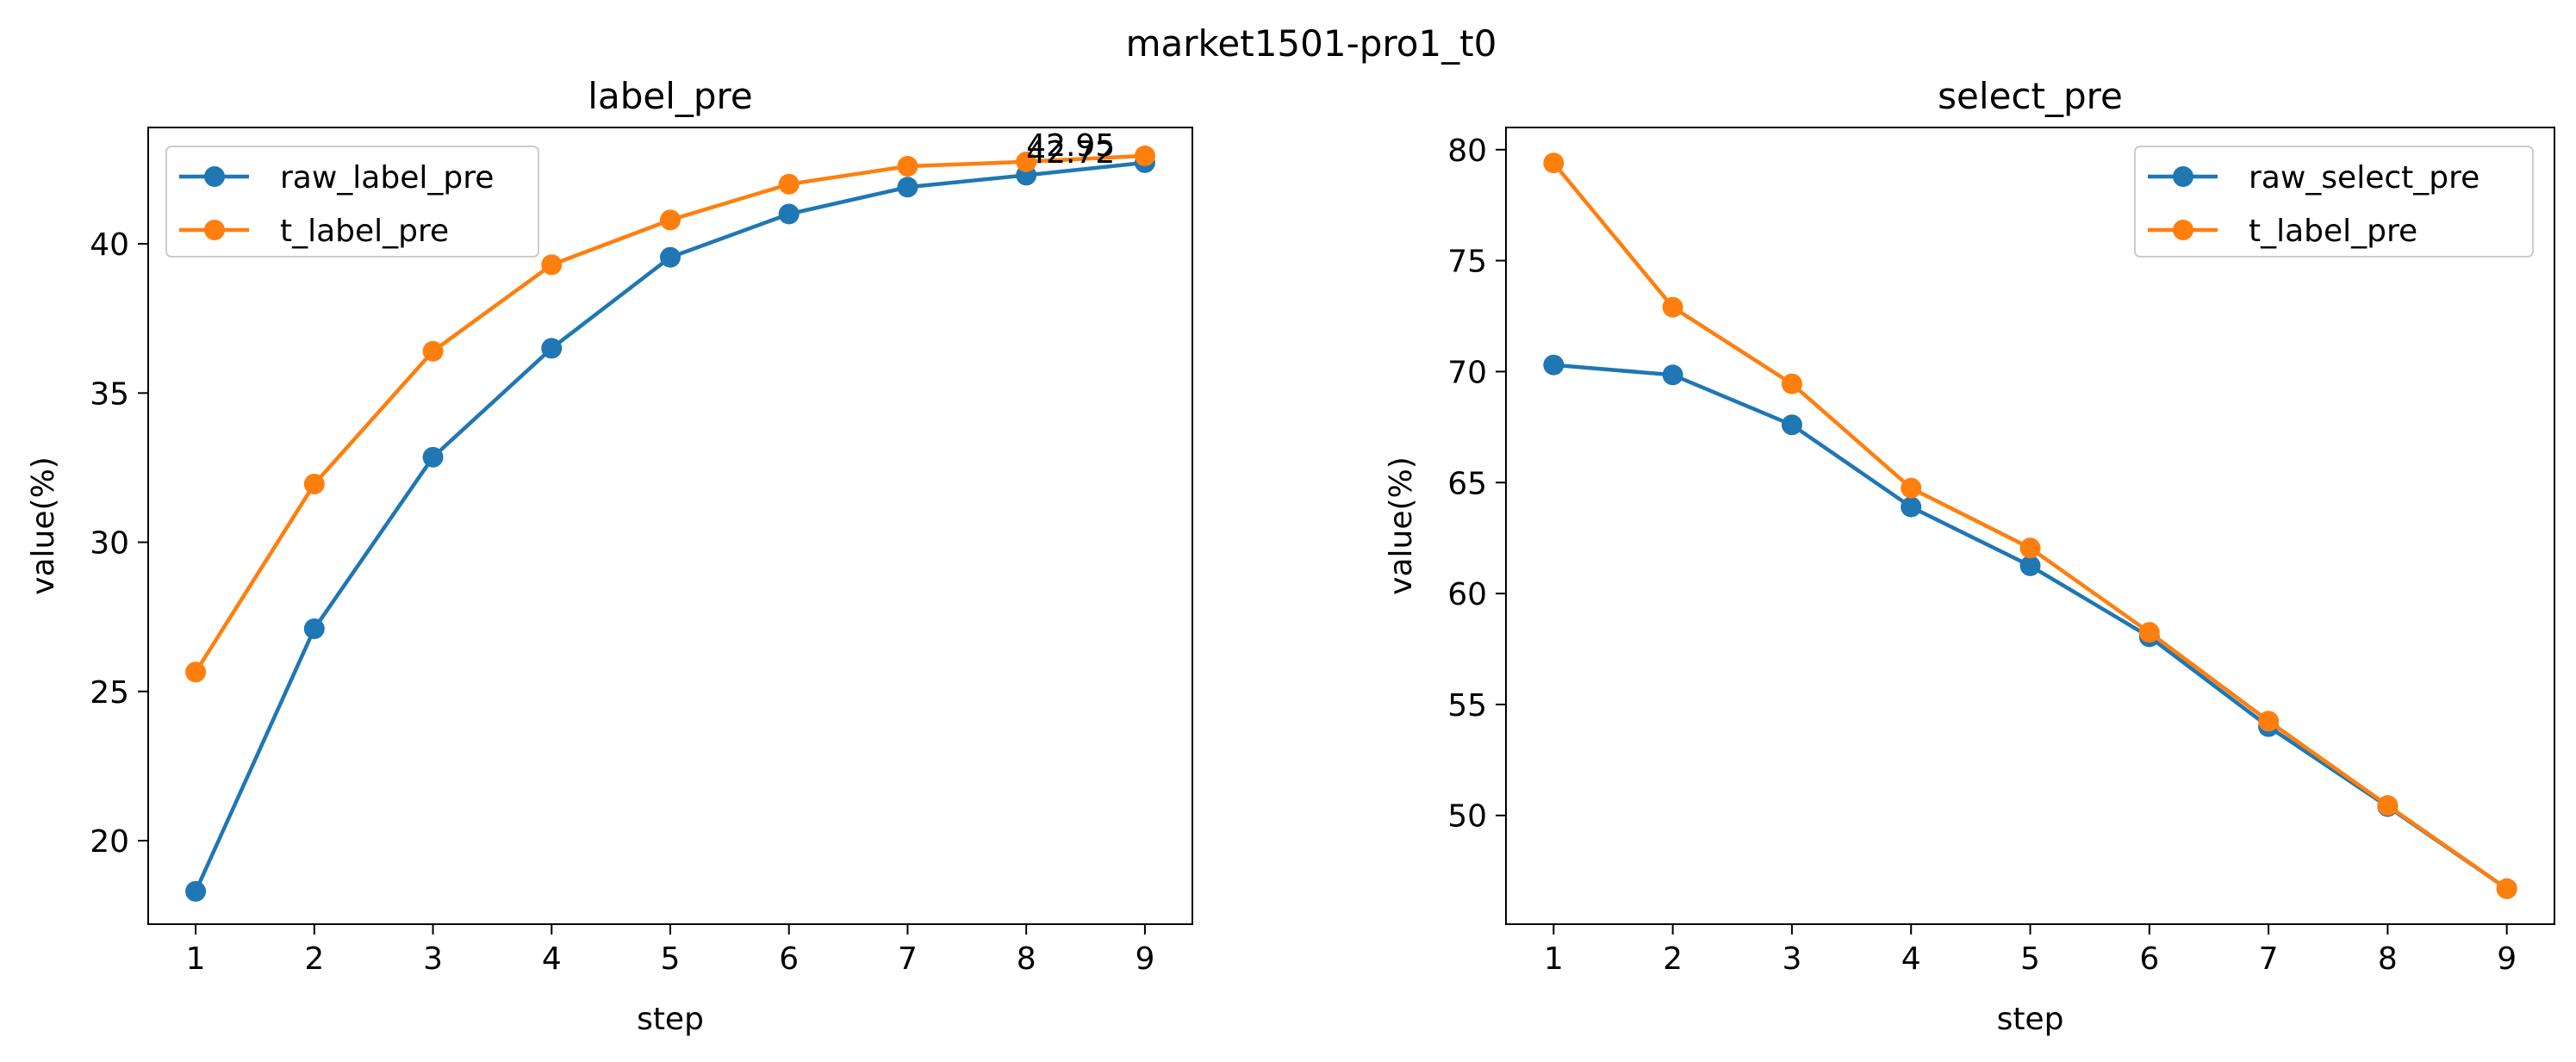 Image resolution: width=2576 pixels, height=1062 pixels. Describe the element at coordinates (110, 544) in the screenshot. I see `y-tick-label: 30` at that location.